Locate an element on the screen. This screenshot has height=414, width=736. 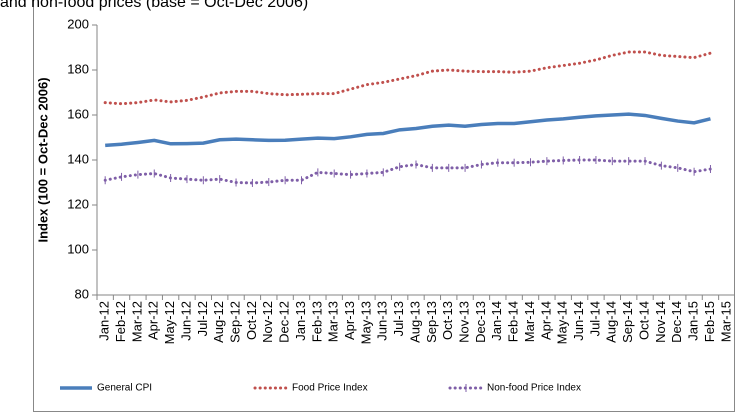
y-tick-label: 180 is located at coordinates (78, 68).